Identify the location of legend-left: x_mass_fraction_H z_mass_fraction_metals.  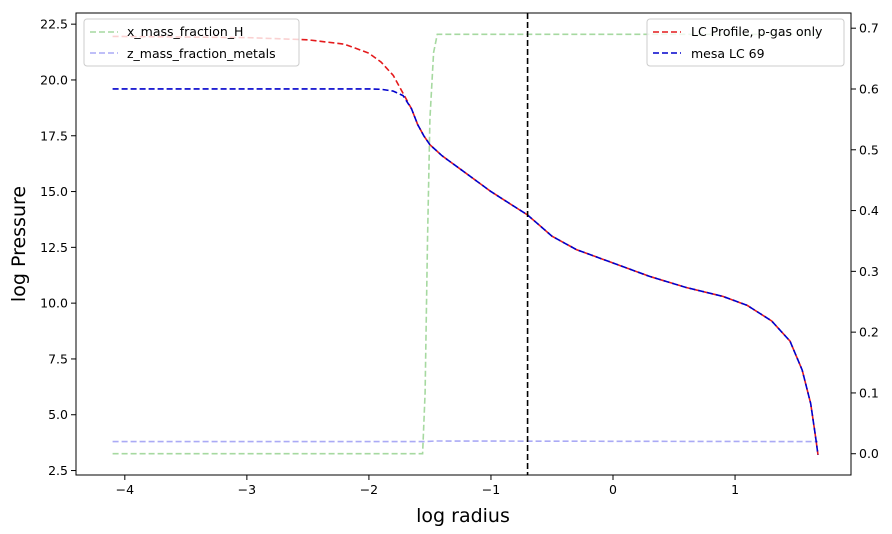
(191, 42).